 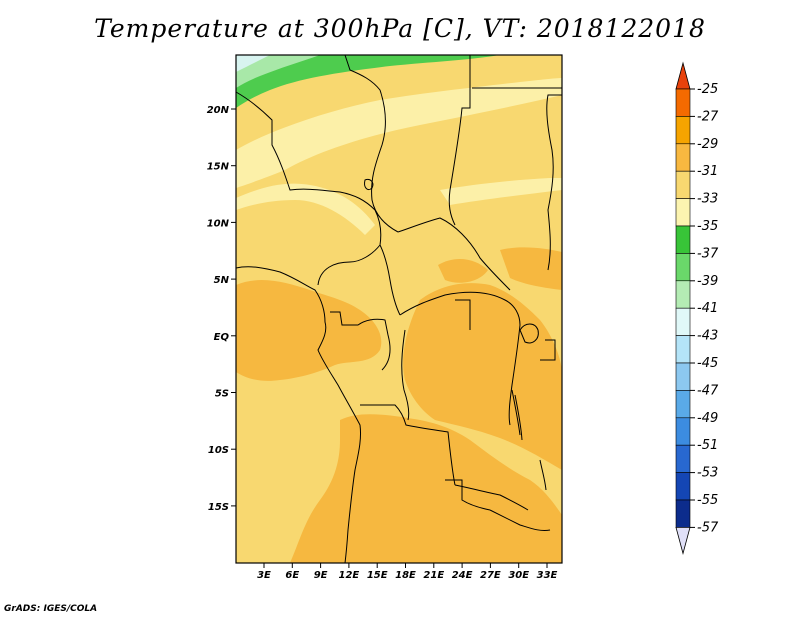 What do you see at coordinates (222, 394) in the screenshot?
I see `lat-label: 5S` at bounding box center [222, 394].